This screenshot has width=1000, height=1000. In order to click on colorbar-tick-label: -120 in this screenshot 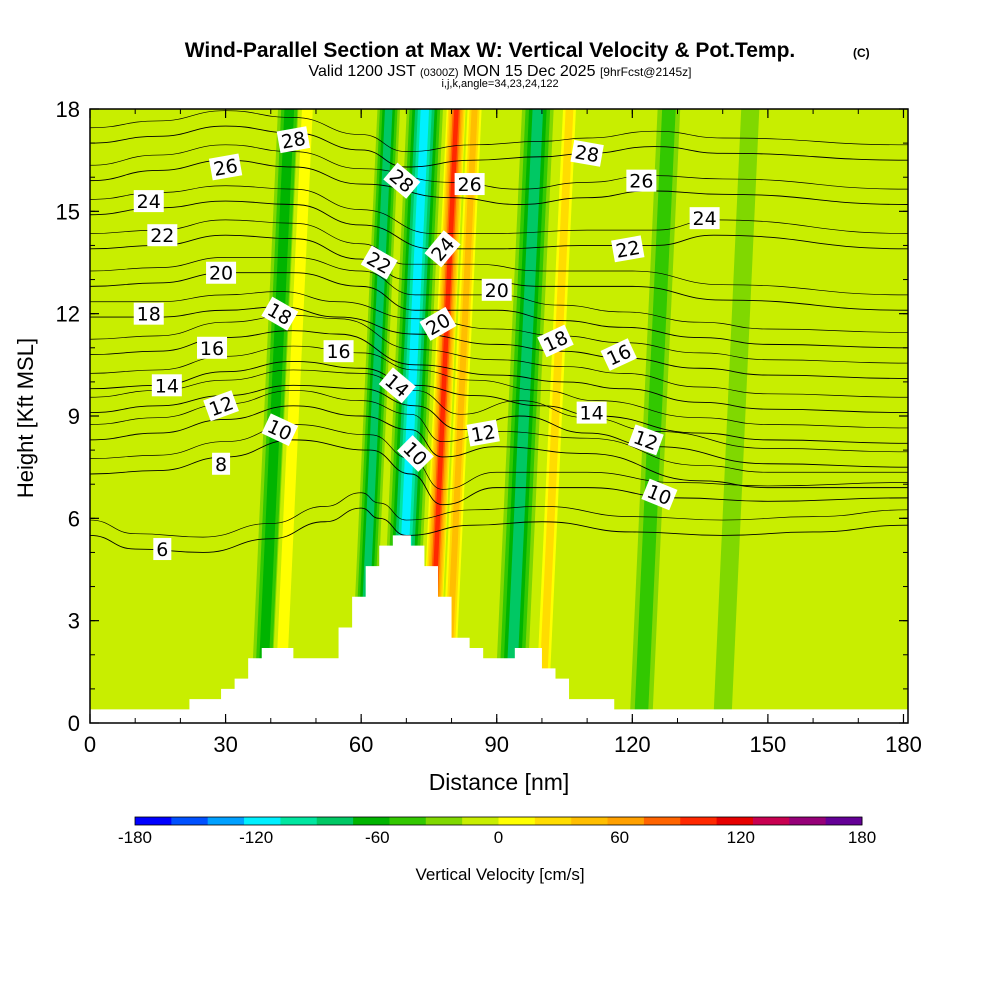, I will do `click(256, 837)`.